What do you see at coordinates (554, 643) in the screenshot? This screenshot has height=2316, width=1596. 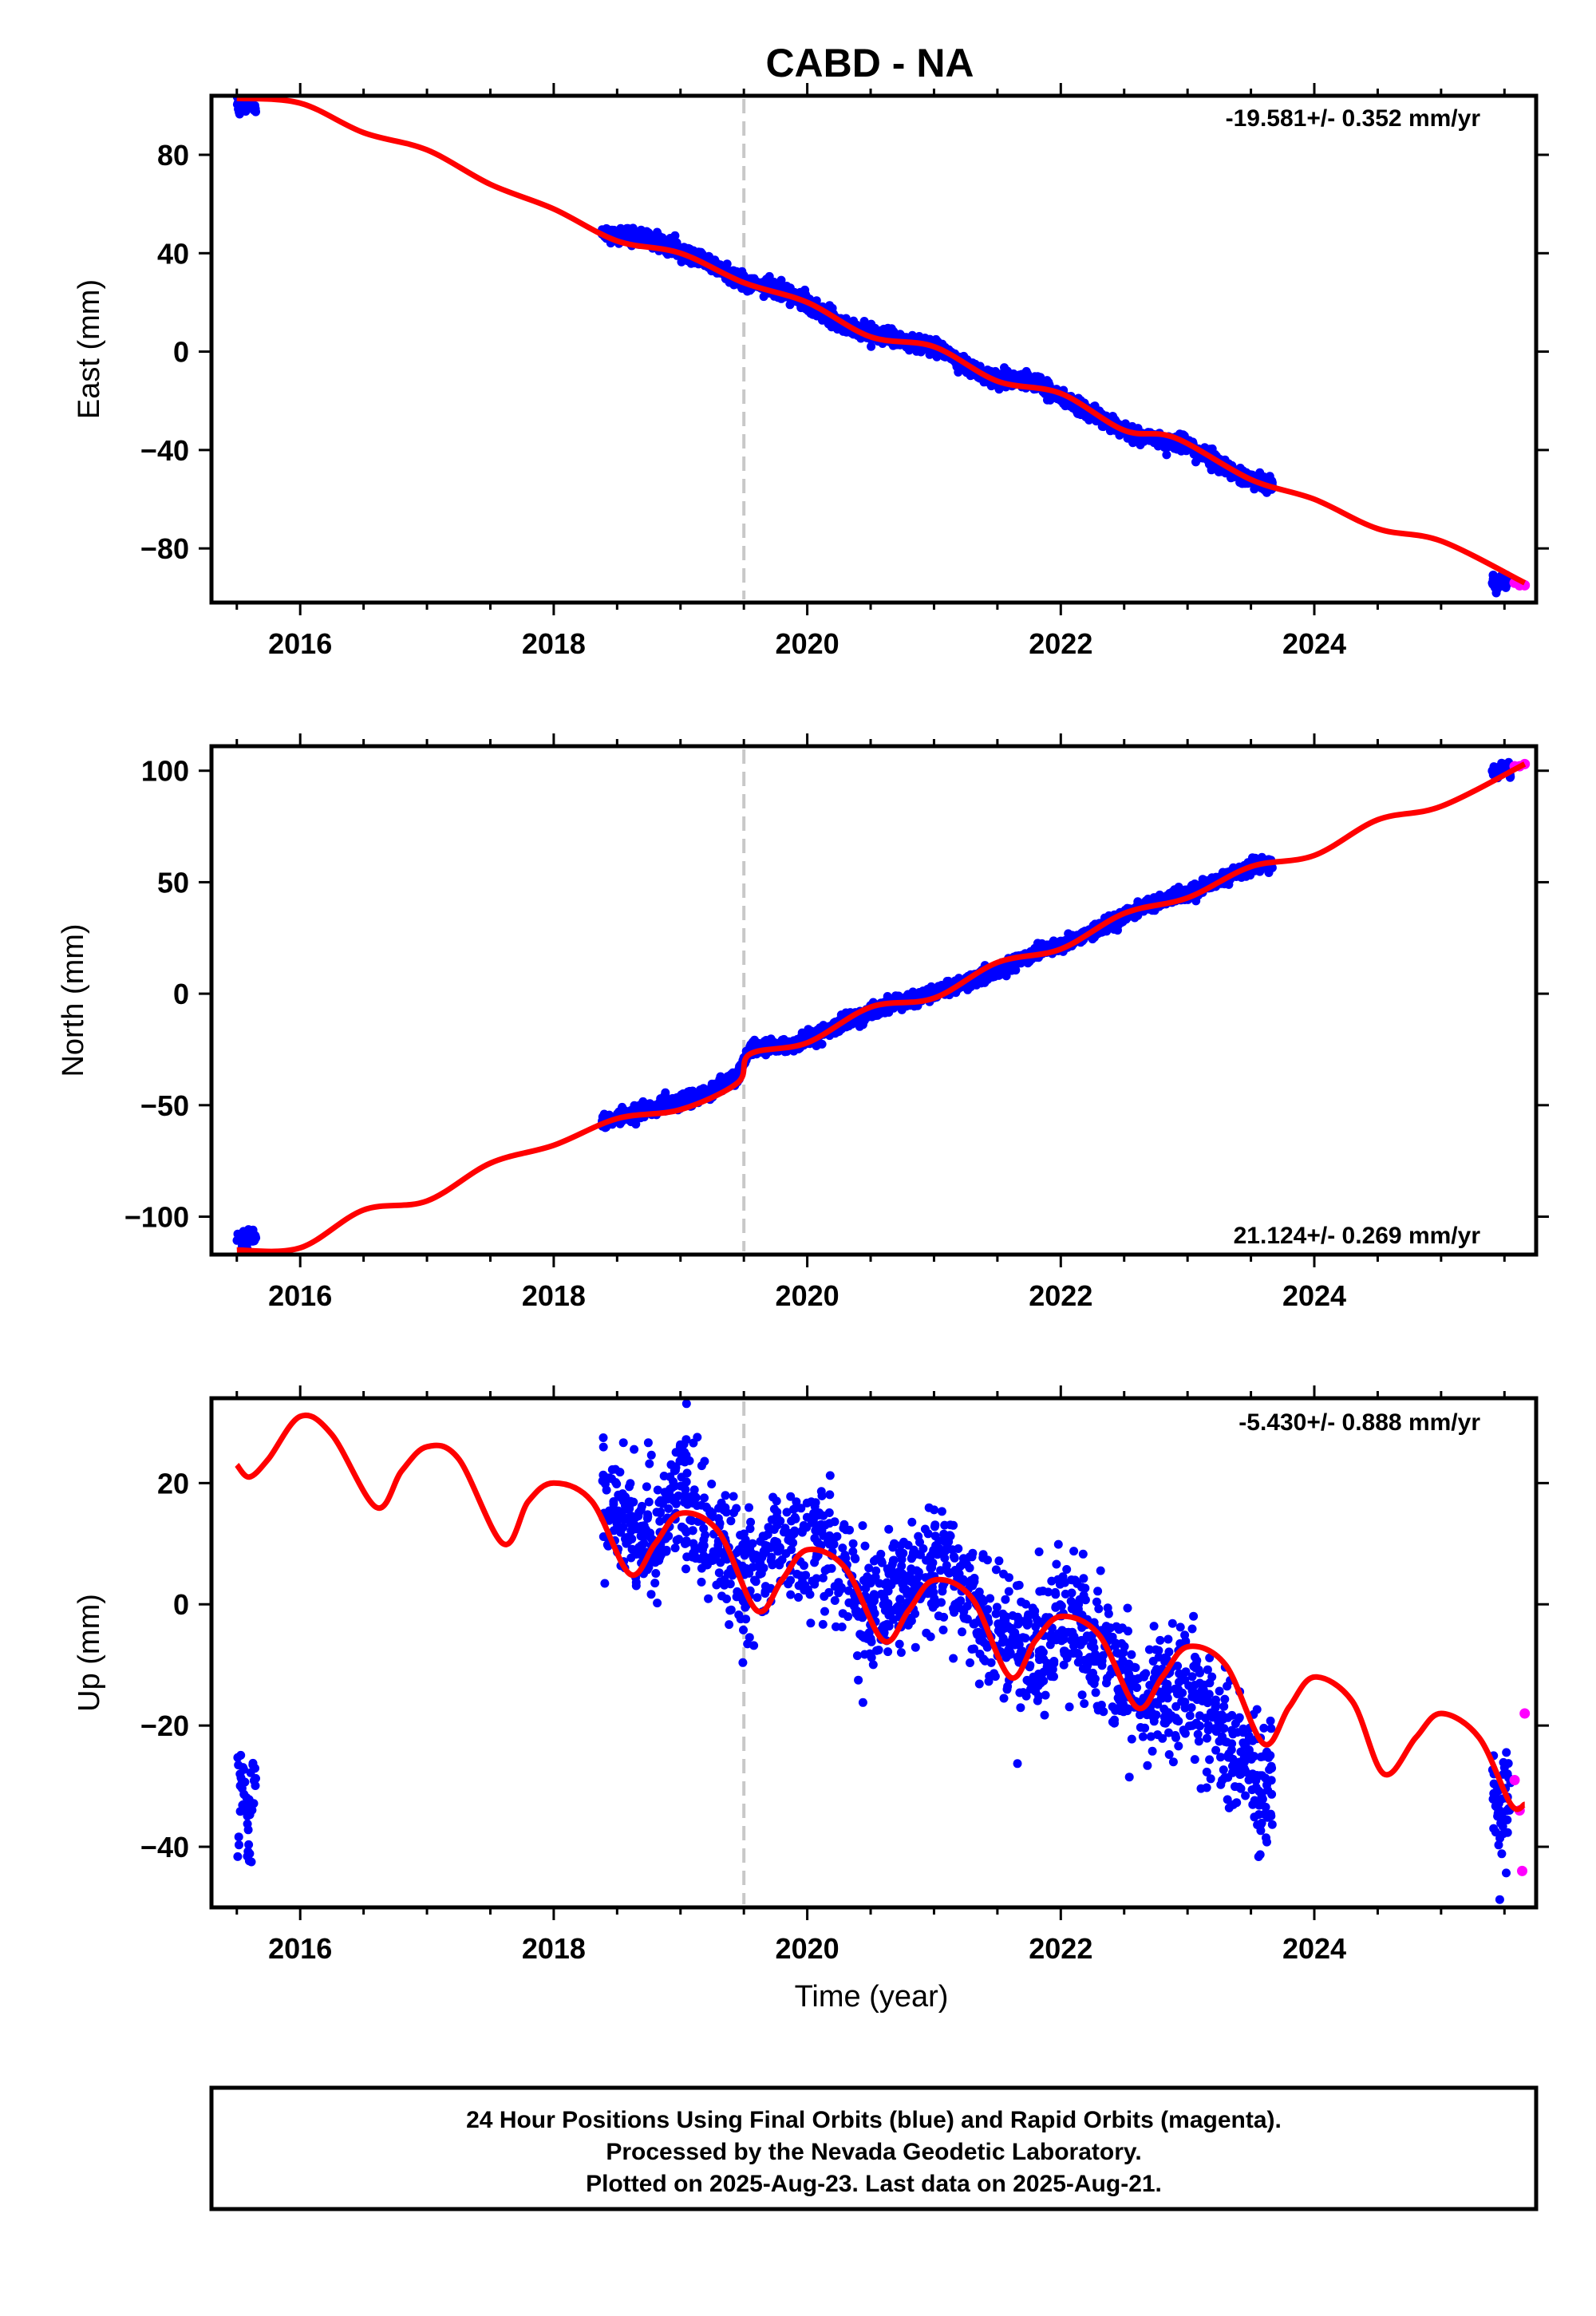 I see `x-tick-label: 2018` at bounding box center [554, 643].